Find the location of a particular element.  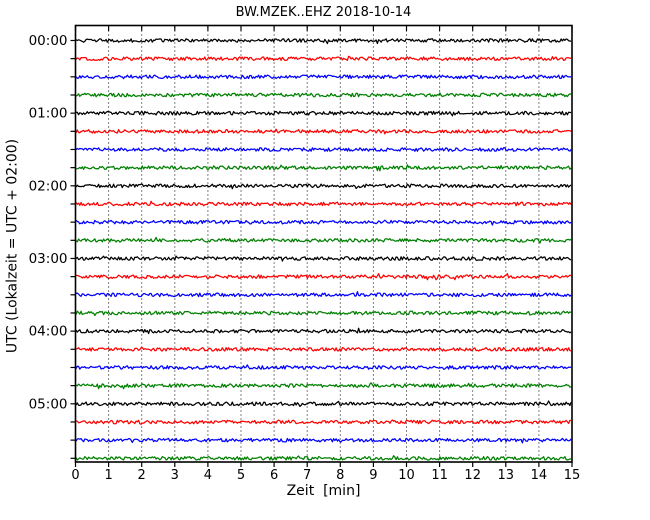

x-tick-label: 7 is located at coordinates (307, 475).